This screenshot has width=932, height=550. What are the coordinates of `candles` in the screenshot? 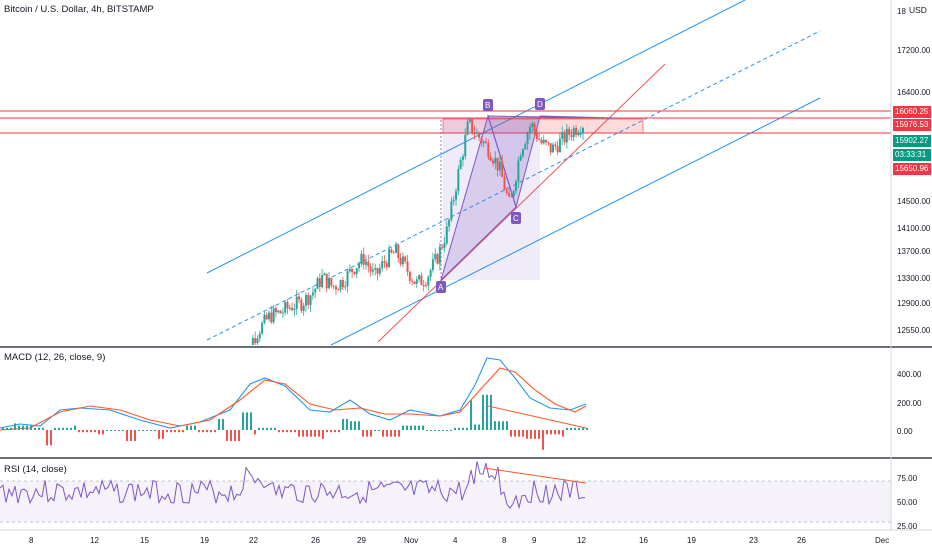 It's located at (417, 230).